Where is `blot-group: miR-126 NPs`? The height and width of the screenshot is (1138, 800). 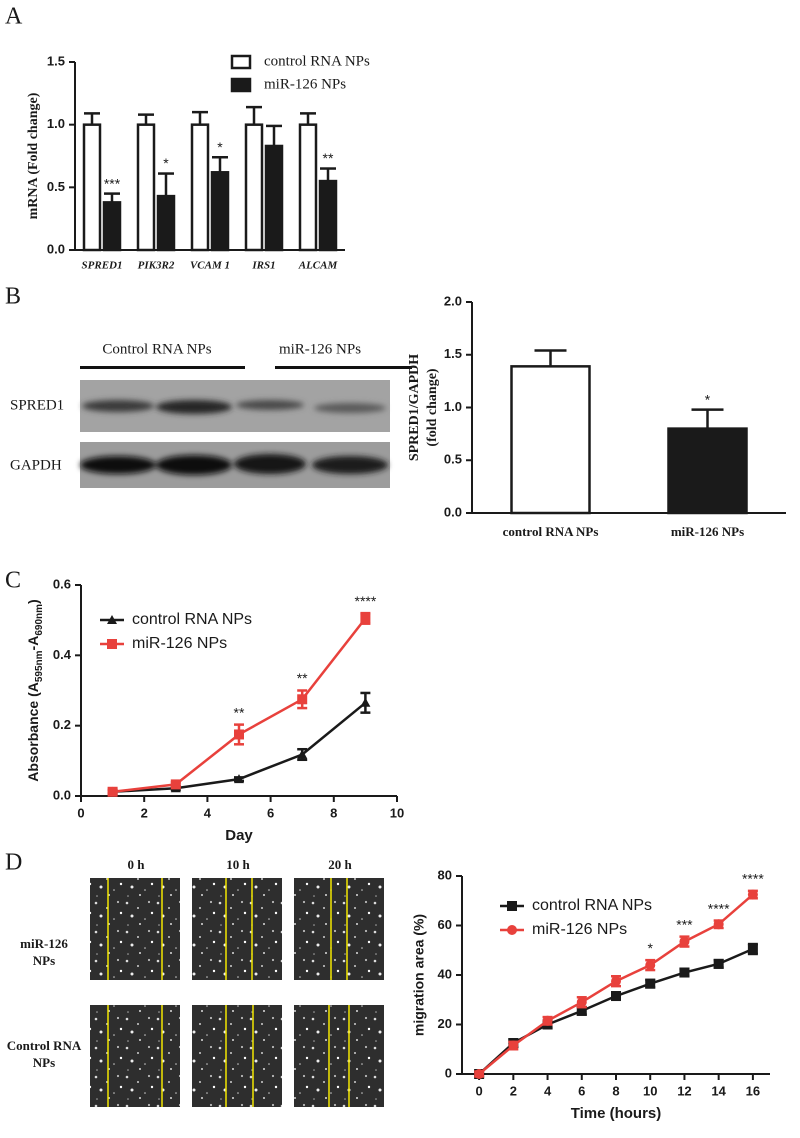
blot-group: miR-126 NPs is located at coordinates (320, 349).